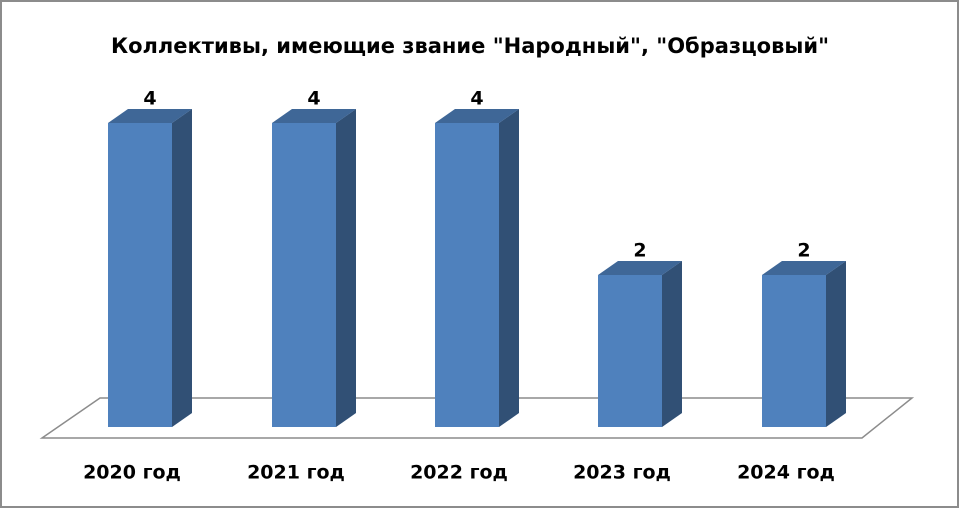  Describe the element at coordinates (459, 473) in the screenshot. I see `x-tick-label: 2022 год` at that location.